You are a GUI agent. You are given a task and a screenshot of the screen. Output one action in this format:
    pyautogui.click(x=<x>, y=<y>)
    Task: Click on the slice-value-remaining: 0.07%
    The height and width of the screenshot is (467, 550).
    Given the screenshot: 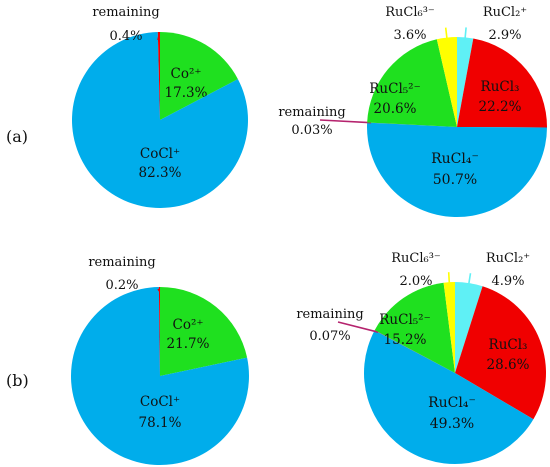 What is the action you would take?
    pyautogui.click(x=329, y=336)
    